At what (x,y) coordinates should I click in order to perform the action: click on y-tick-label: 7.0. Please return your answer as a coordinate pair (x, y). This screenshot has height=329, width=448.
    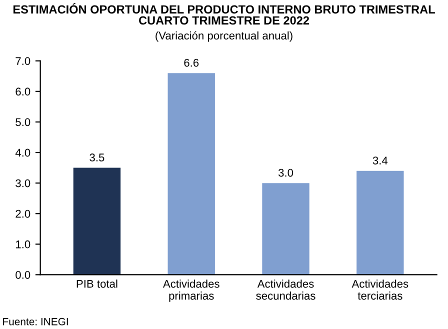
    Looking at the image, I should click on (23, 61).